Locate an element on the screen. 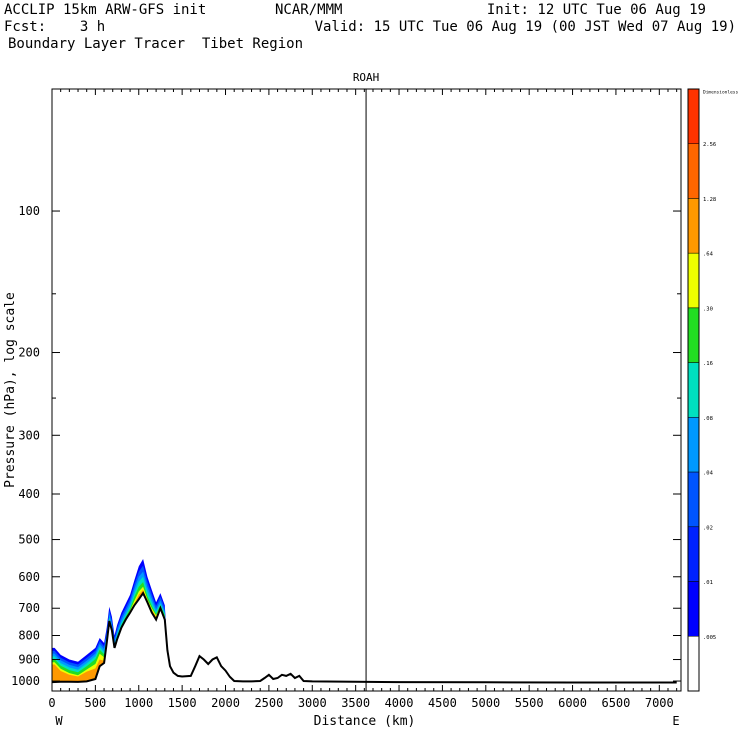 Image resolution: width=740 pixels, height=740 pixels. colorbar-label: .64 is located at coordinates (708, 255).